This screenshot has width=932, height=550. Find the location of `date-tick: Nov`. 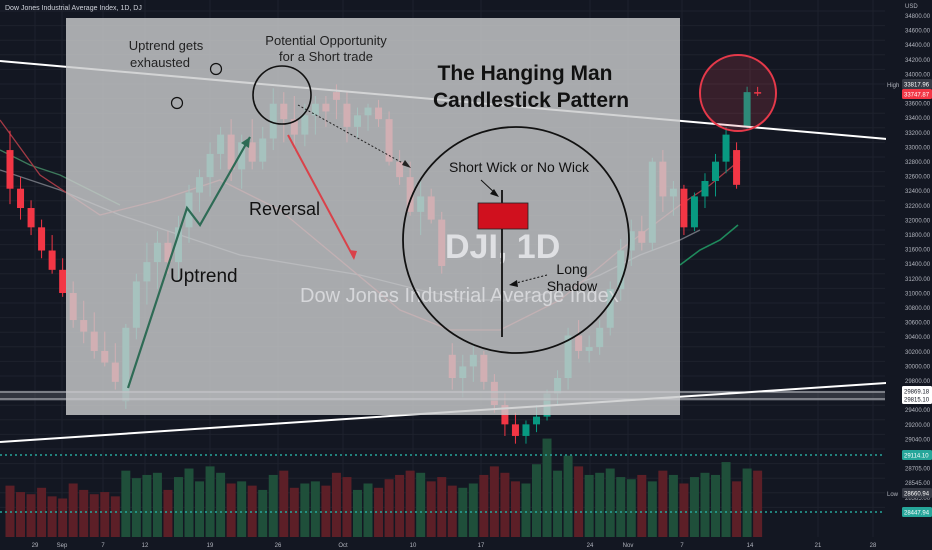

date-tick: Nov is located at coordinates (628, 546).